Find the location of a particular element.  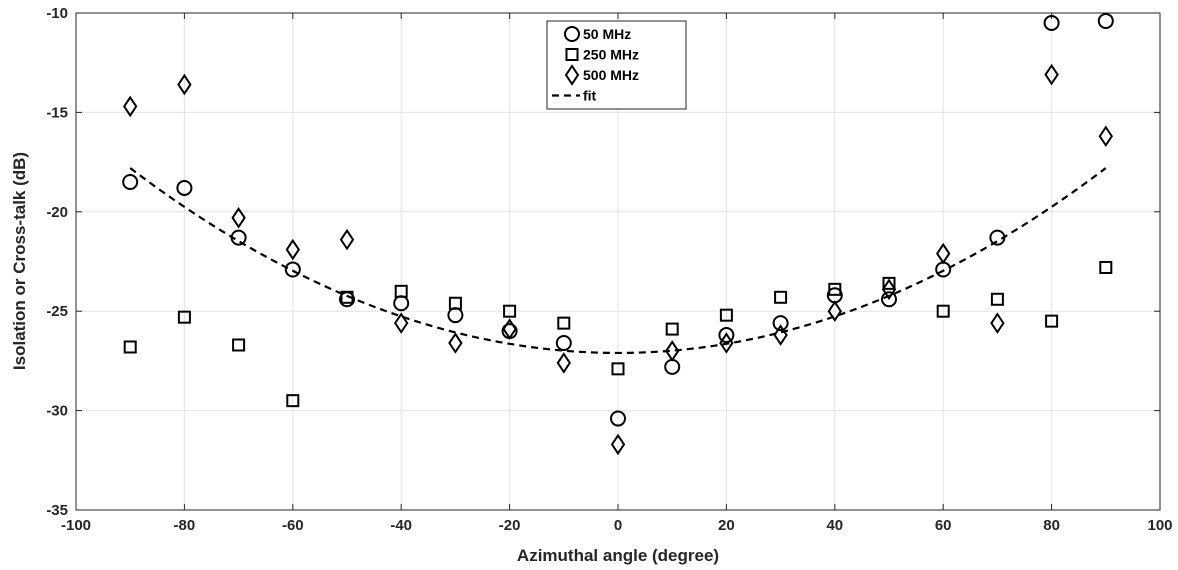

y-tick-label: -35 is located at coordinates (57, 510).